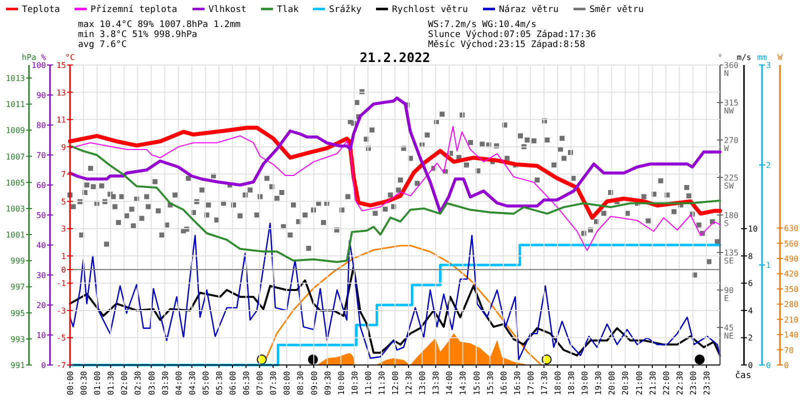 The image size is (800, 400). I want to click on y-axis-title: °C, so click(70, 57).